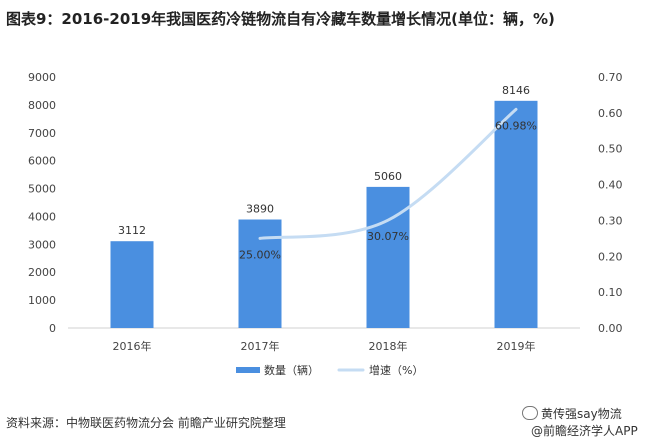 This screenshot has width=653, height=445. Describe the element at coordinates (610, 292) in the screenshot. I see `right-tick-label: 0.10` at that location.